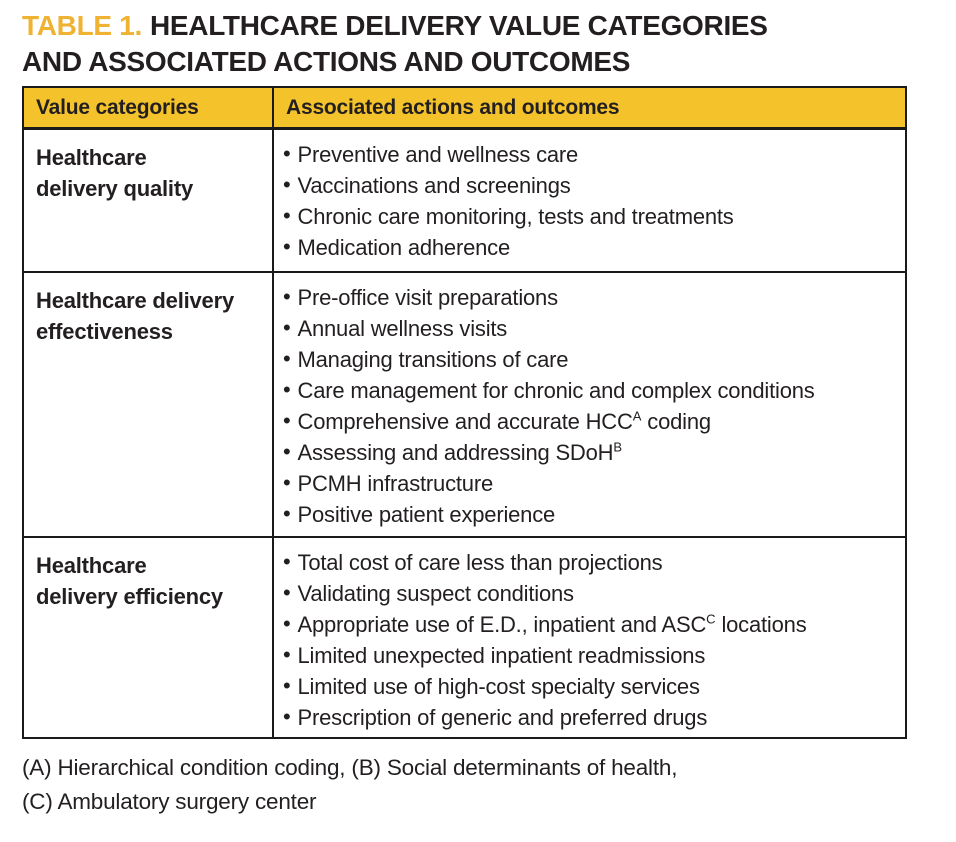 The height and width of the screenshot is (842, 956). Describe the element at coordinates (480, 562) in the screenshot. I see `bullet-text: Total cost of care less than projections` at that location.